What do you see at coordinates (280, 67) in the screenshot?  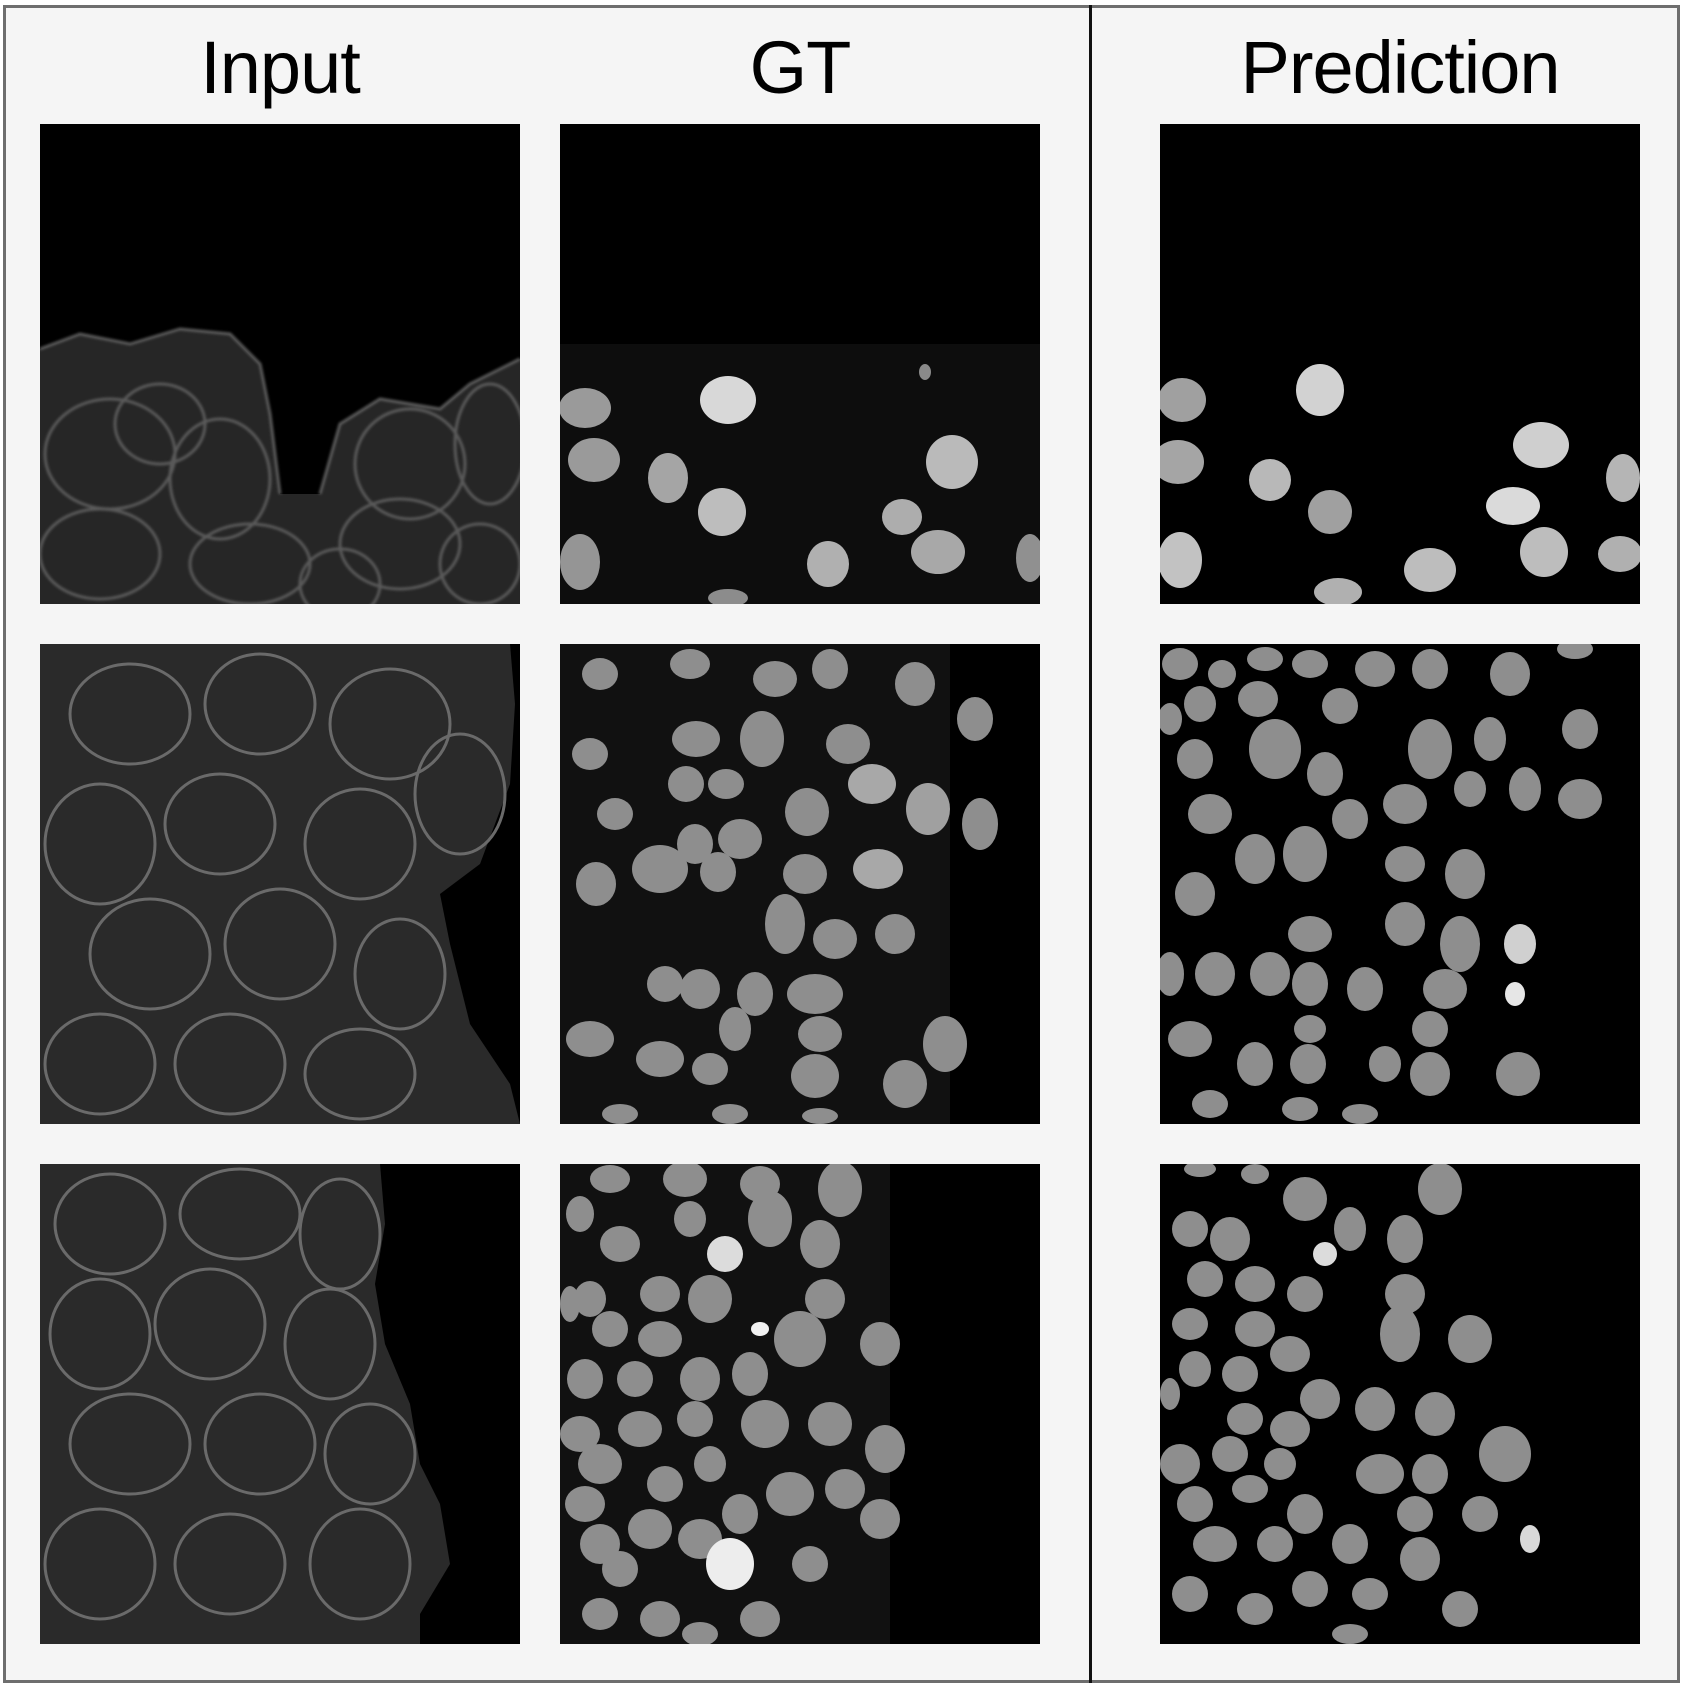 I see `column-title-input: Input` at bounding box center [280, 67].